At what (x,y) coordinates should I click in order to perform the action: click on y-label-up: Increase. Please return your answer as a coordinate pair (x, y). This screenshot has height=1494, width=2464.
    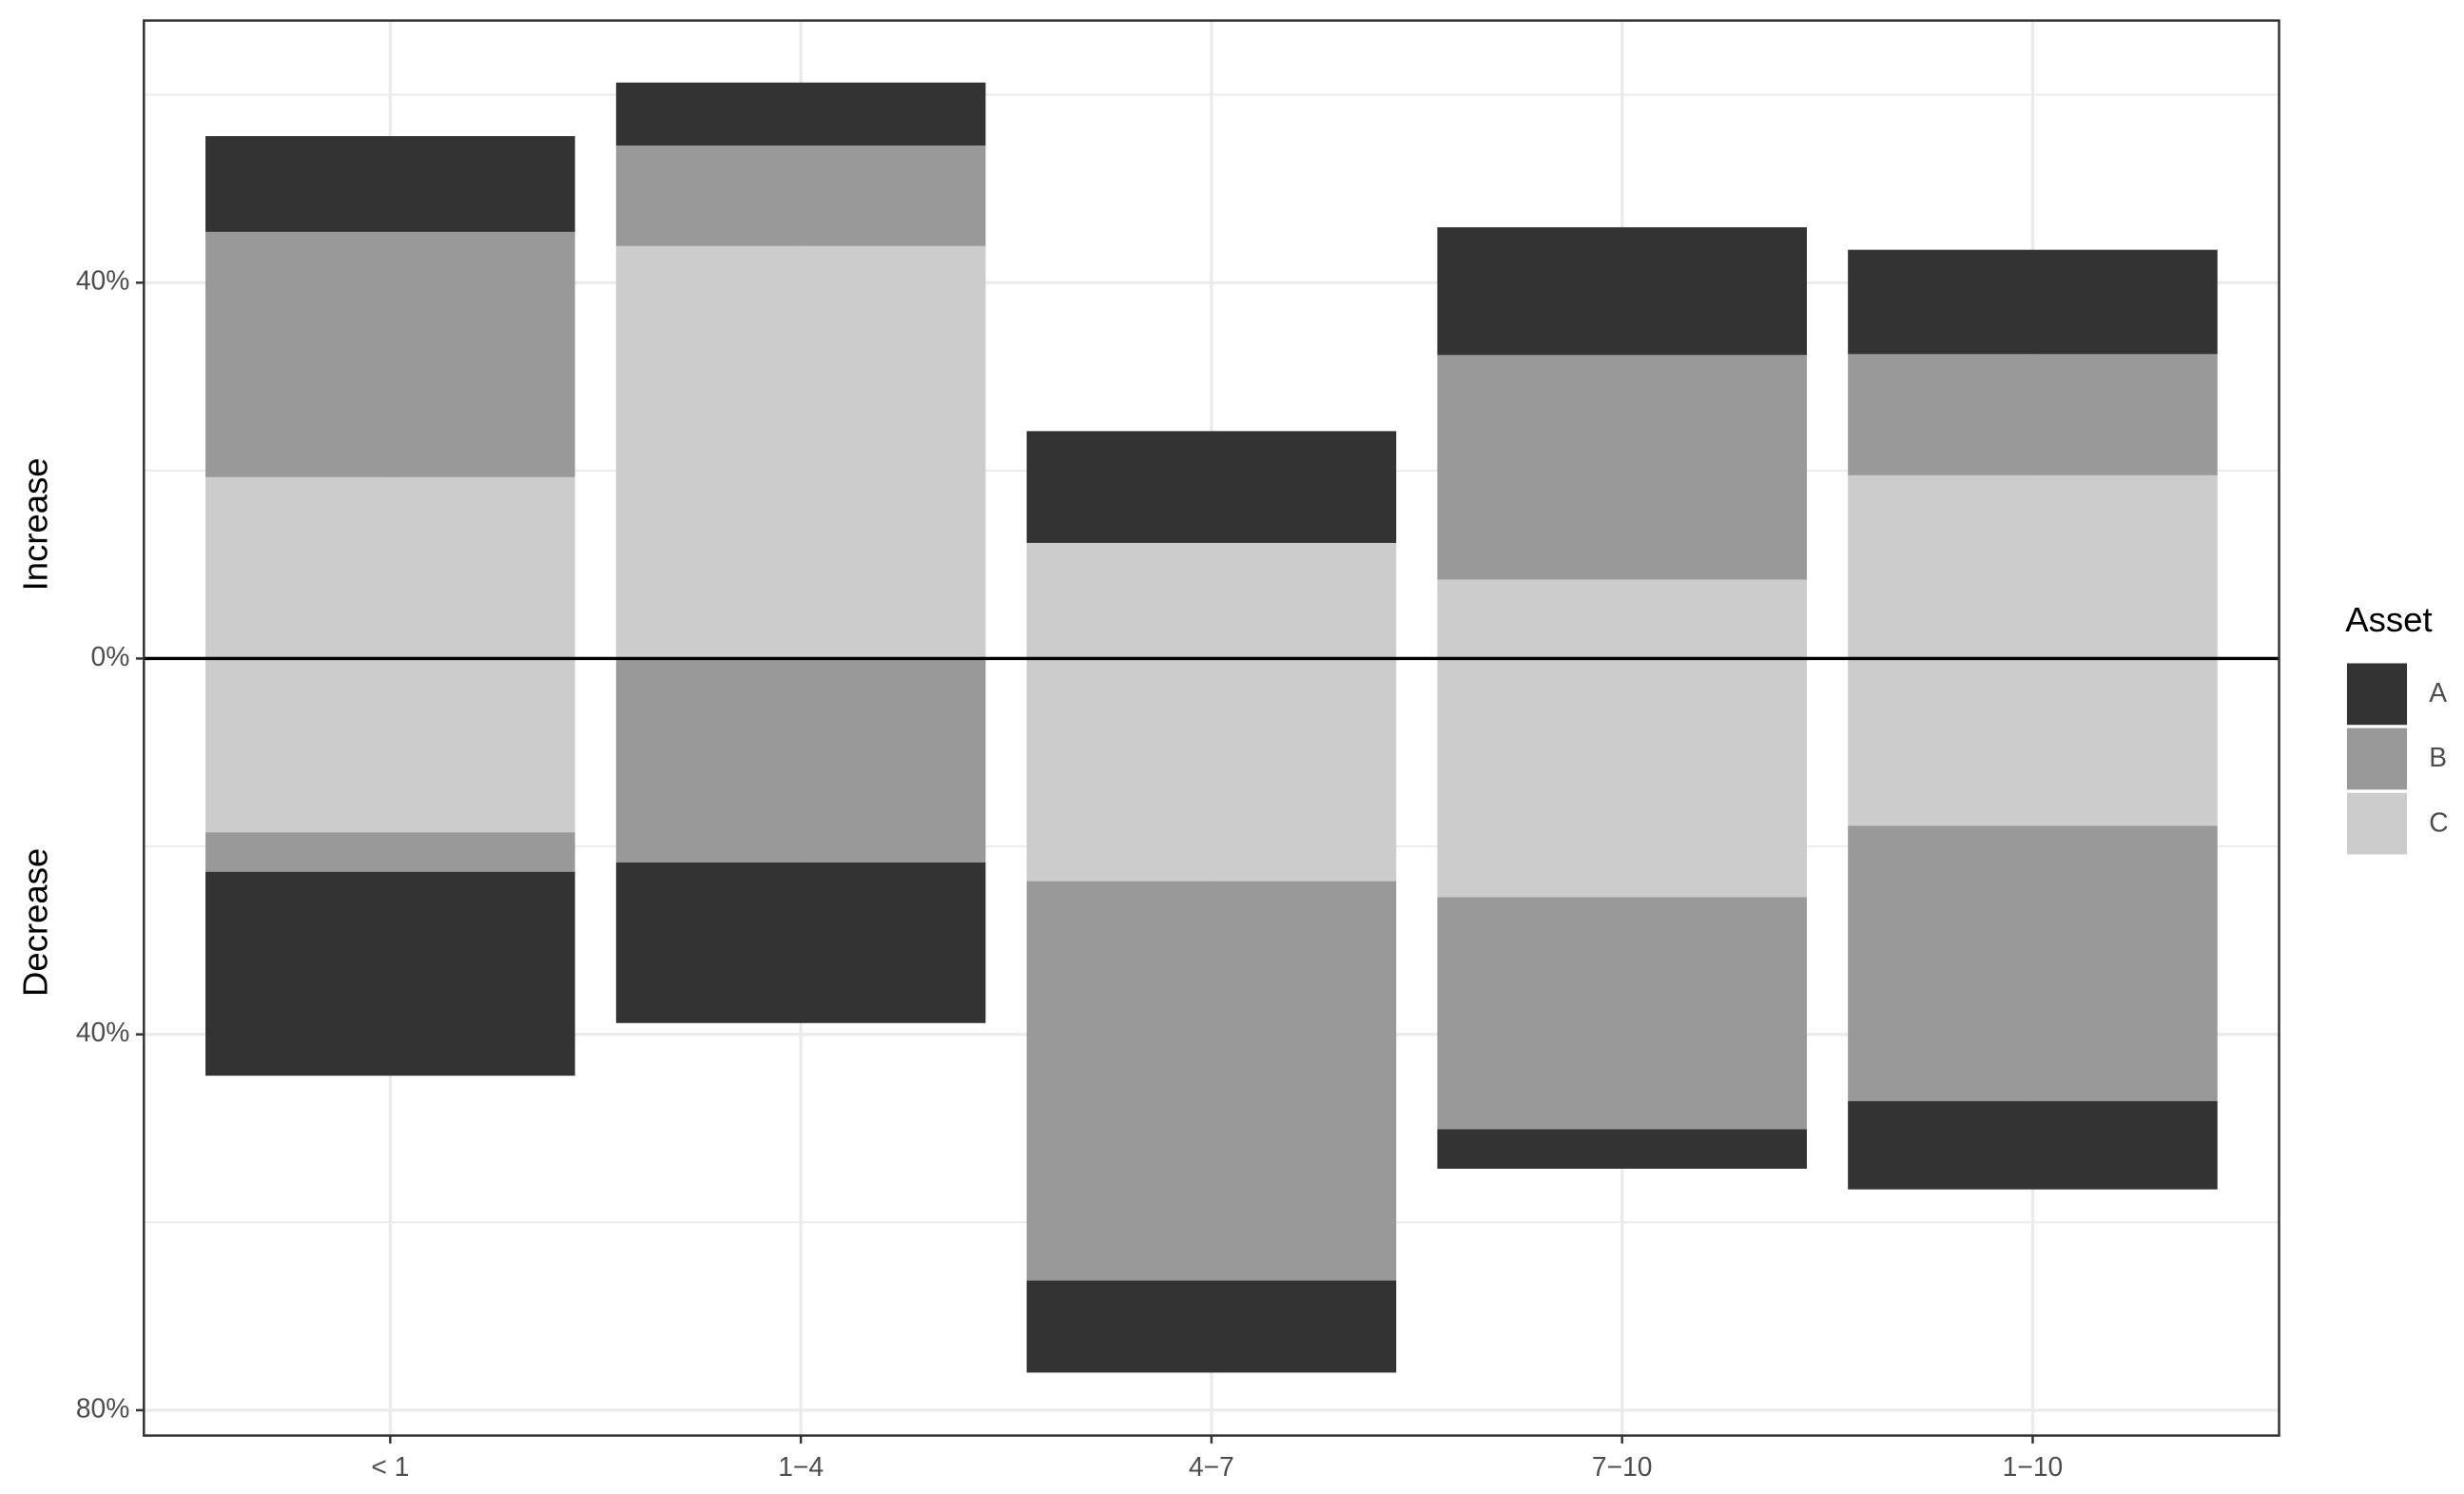
    Looking at the image, I should click on (35, 524).